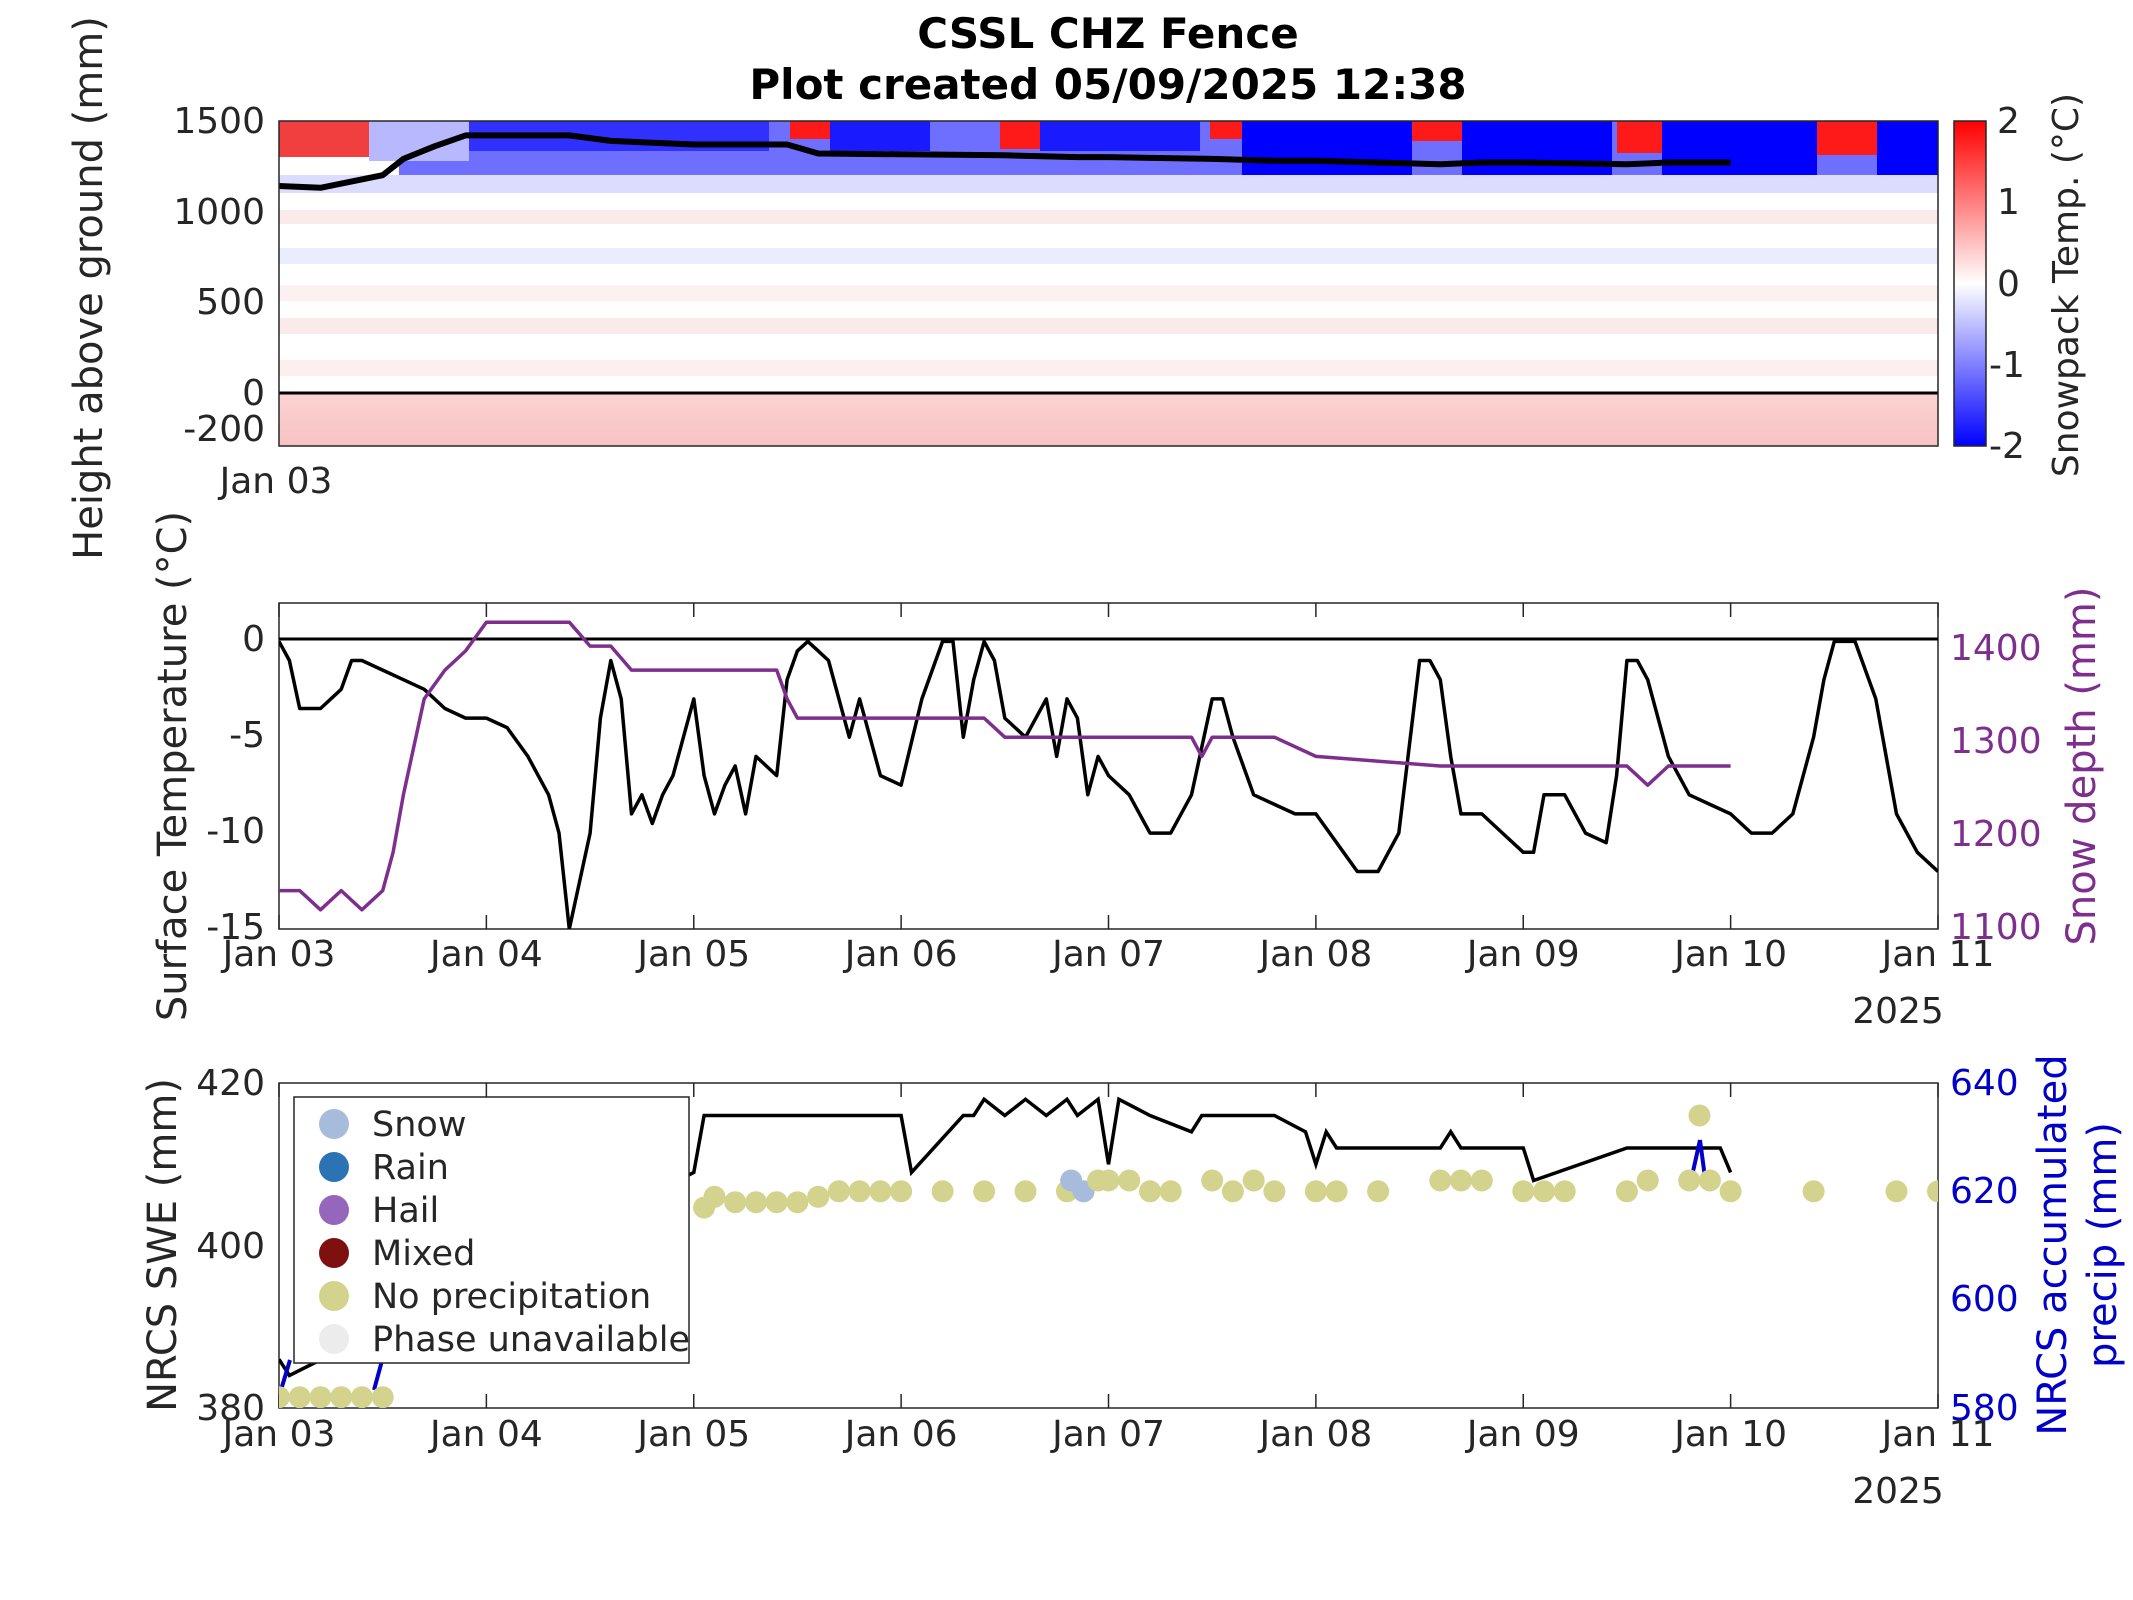 The height and width of the screenshot is (1600, 2133). What do you see at coordinates (253, 639) in the screenshot?
I see `y-tick-label: 0` at bounding box center [253, 639].